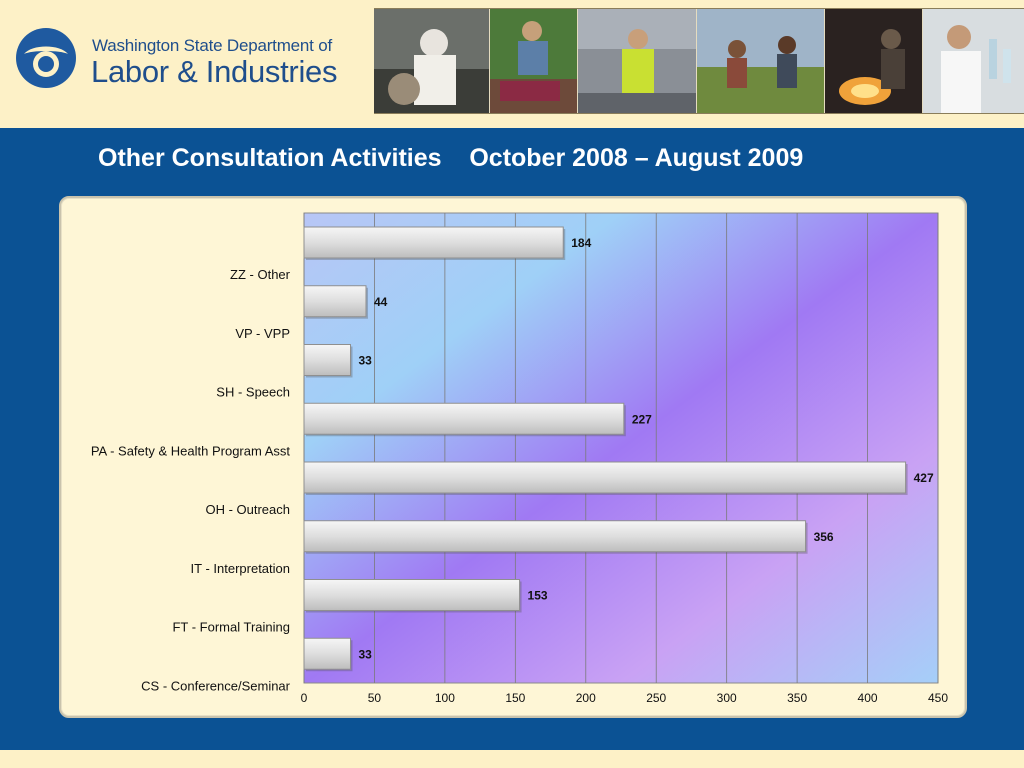 The height and width of the screenshot is (768, 1024). Describe the element at coordinates (868, 698) in the screenshot. I see `x-tick-label: 400` at that location.